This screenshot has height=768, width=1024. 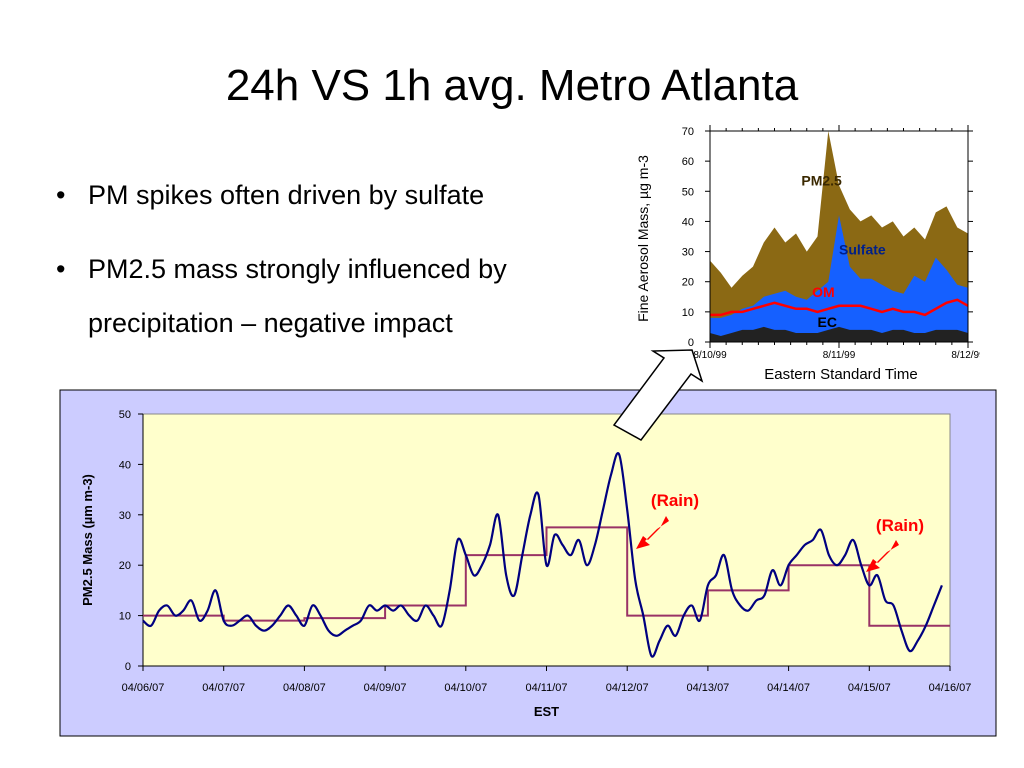 I want to click on x-tick-label: 04/07/07, so click(x=223, y=688).